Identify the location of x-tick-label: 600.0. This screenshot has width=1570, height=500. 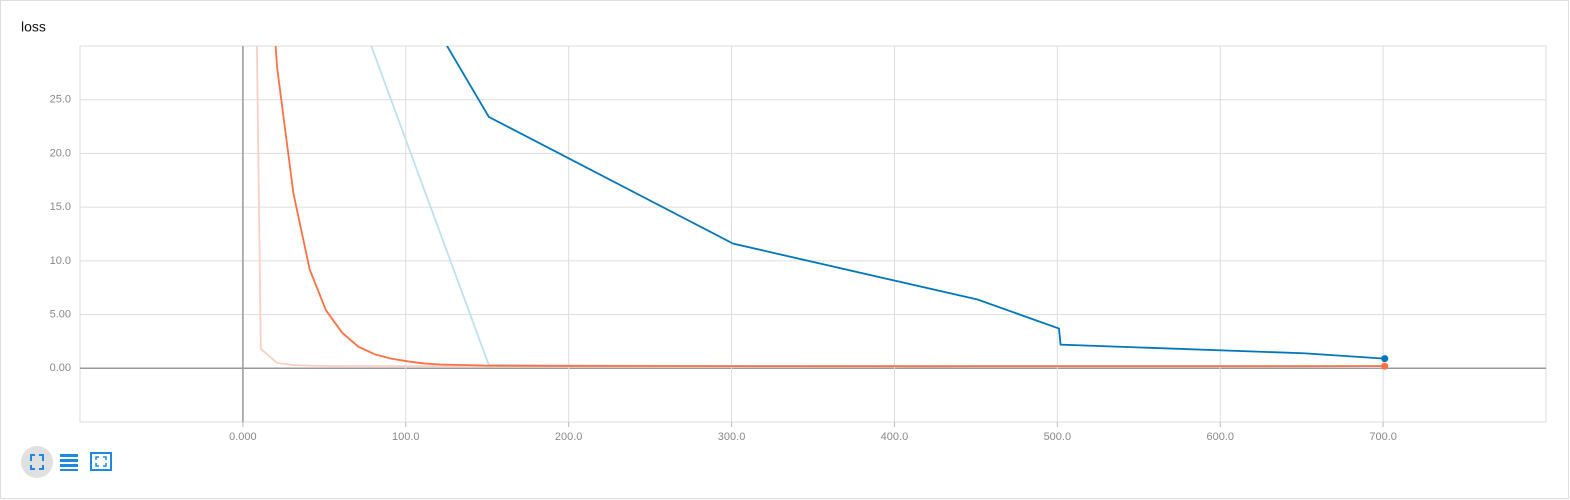
(1220, 437).